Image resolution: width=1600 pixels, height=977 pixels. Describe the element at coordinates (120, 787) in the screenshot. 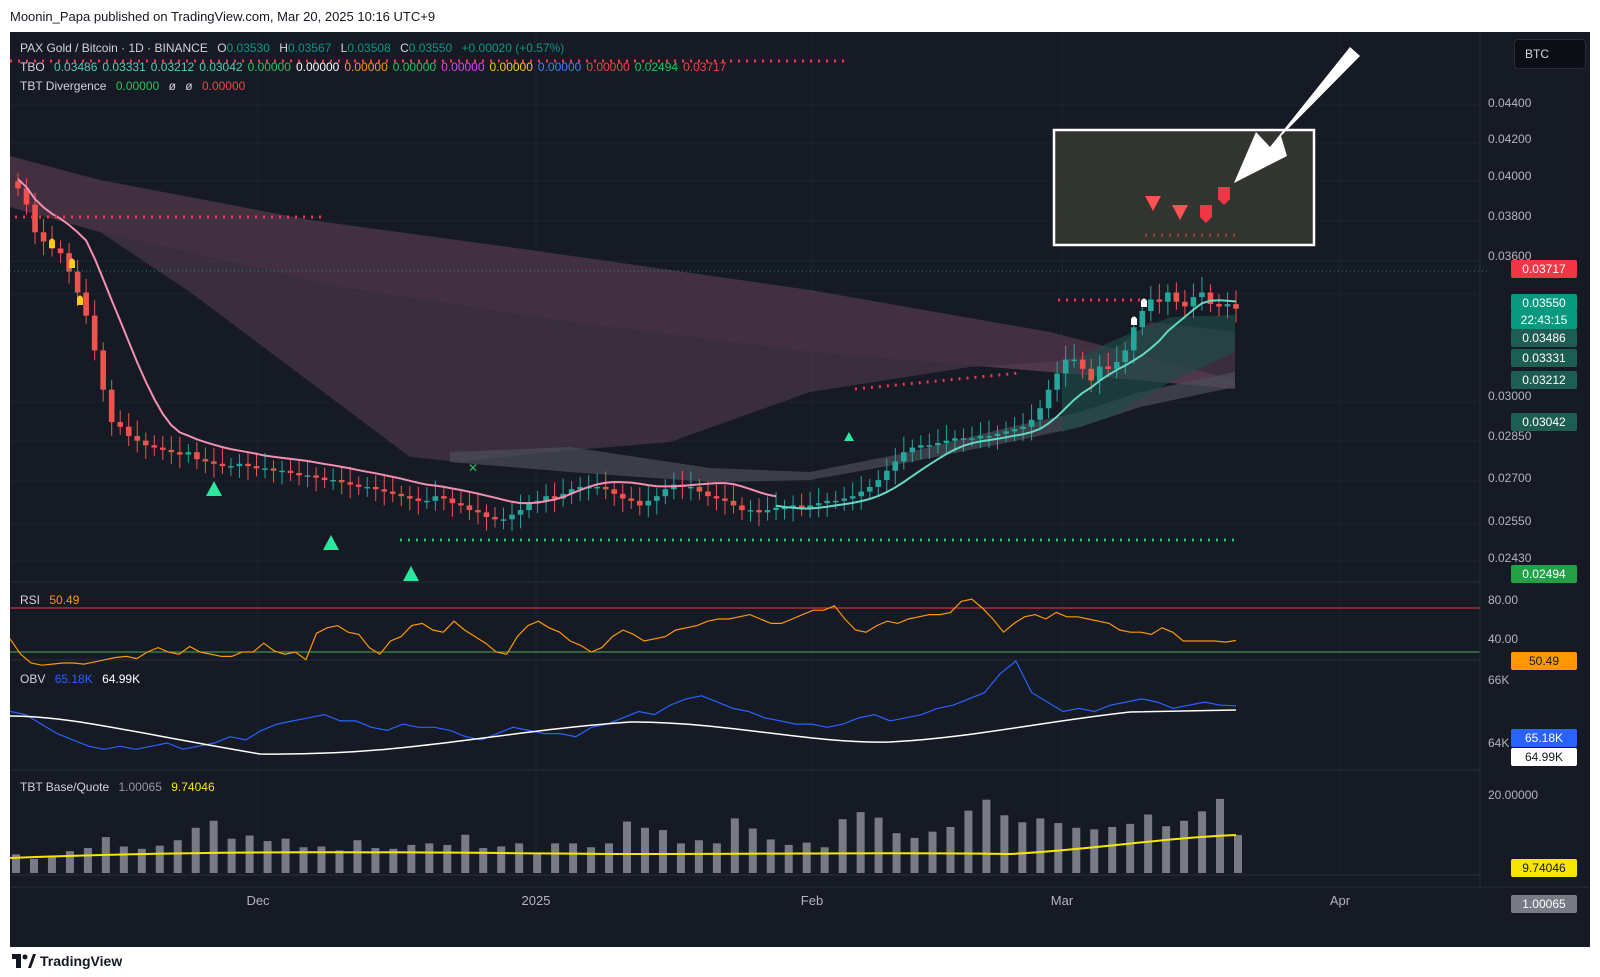

I see `base-quote-legend: TBT Base/Quote 1.00065 9.74046` at that location.